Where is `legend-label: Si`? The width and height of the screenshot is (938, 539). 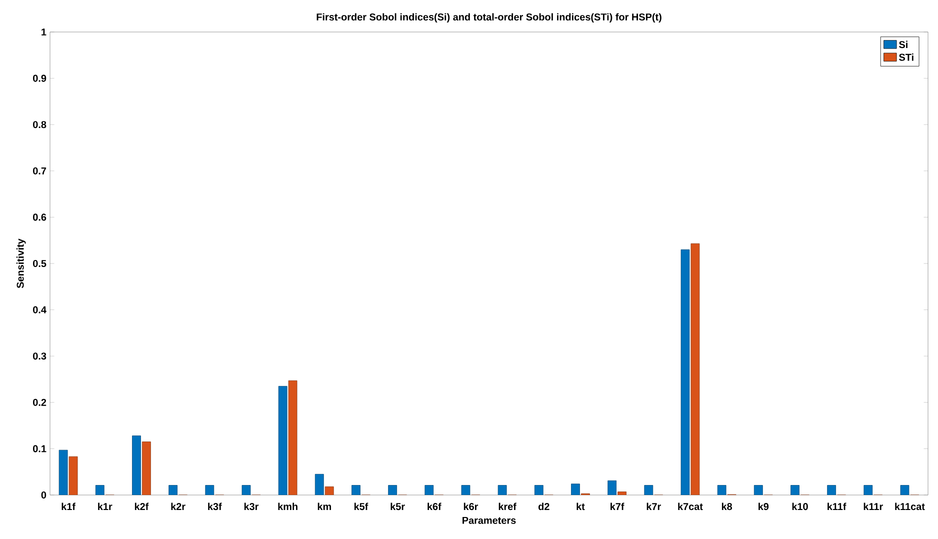 legend-label: Si is located at coordinates (903, 44).